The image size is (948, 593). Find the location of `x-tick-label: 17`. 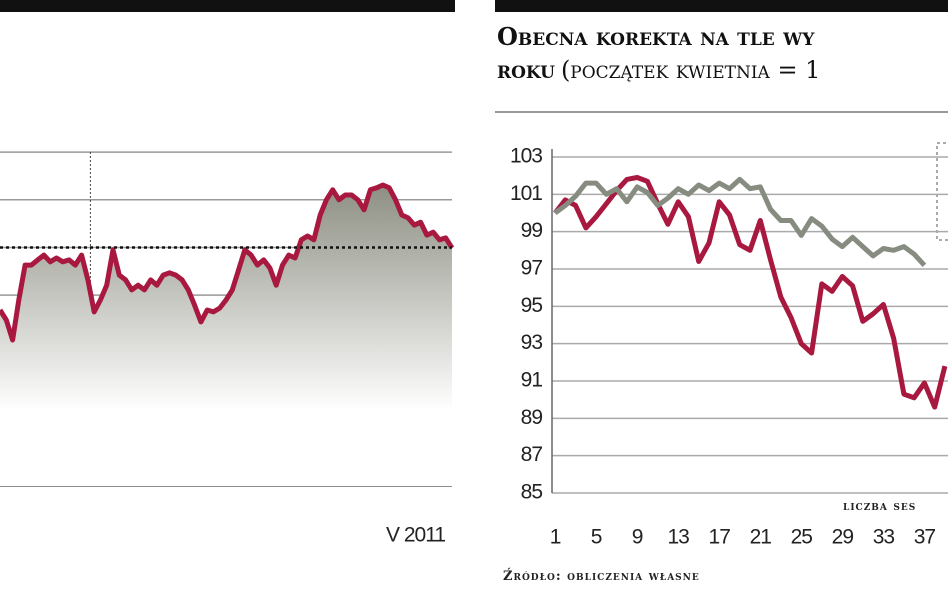

x-tick-label: 17 is located at coordinates (720, 537).